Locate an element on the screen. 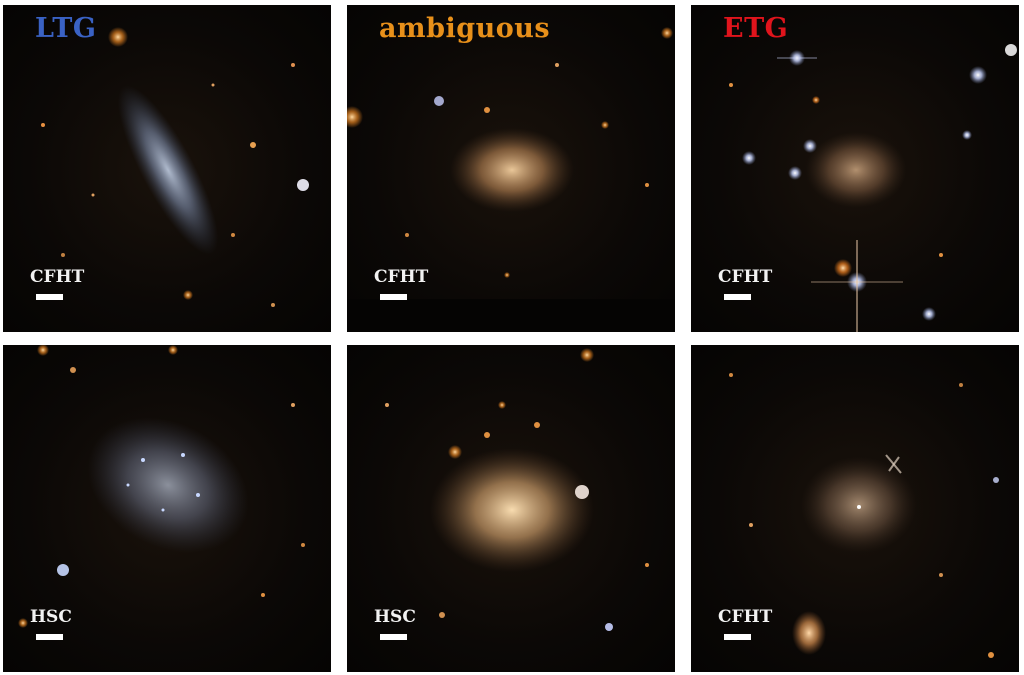 The image size is (1024, 675). masked-region is located at coordinates (511, 315).